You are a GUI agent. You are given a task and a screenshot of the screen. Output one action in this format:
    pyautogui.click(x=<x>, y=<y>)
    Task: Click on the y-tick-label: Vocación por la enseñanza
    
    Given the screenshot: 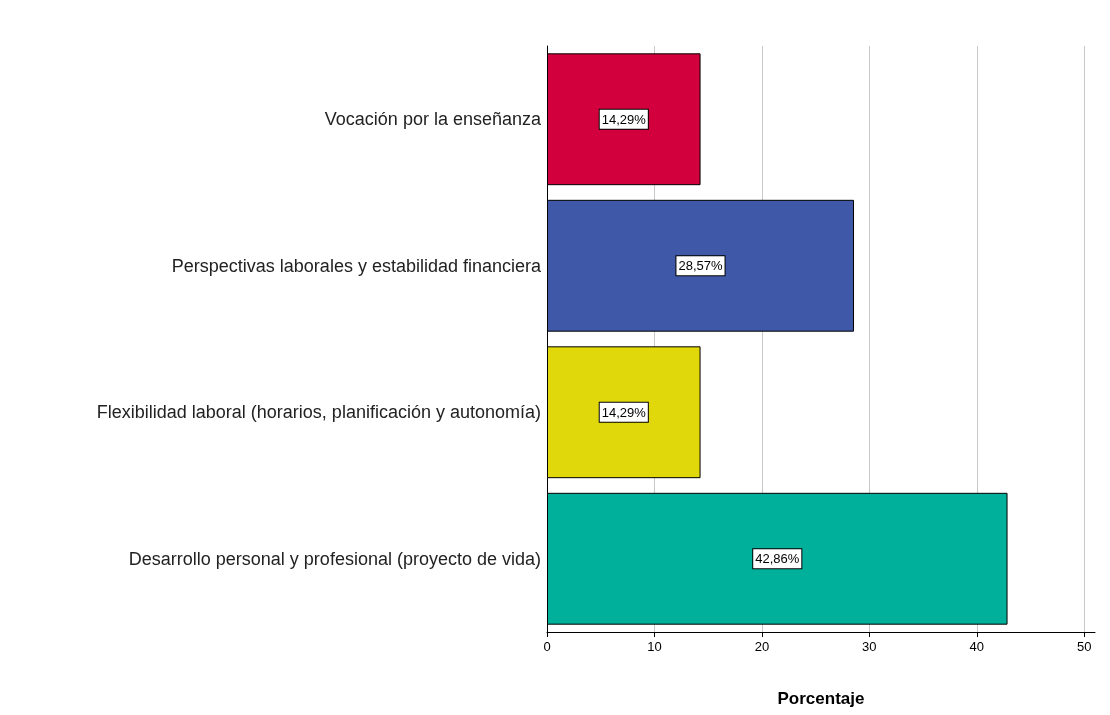 What is the action you would take?
    pyautogui.click(x=433, y=119)
    